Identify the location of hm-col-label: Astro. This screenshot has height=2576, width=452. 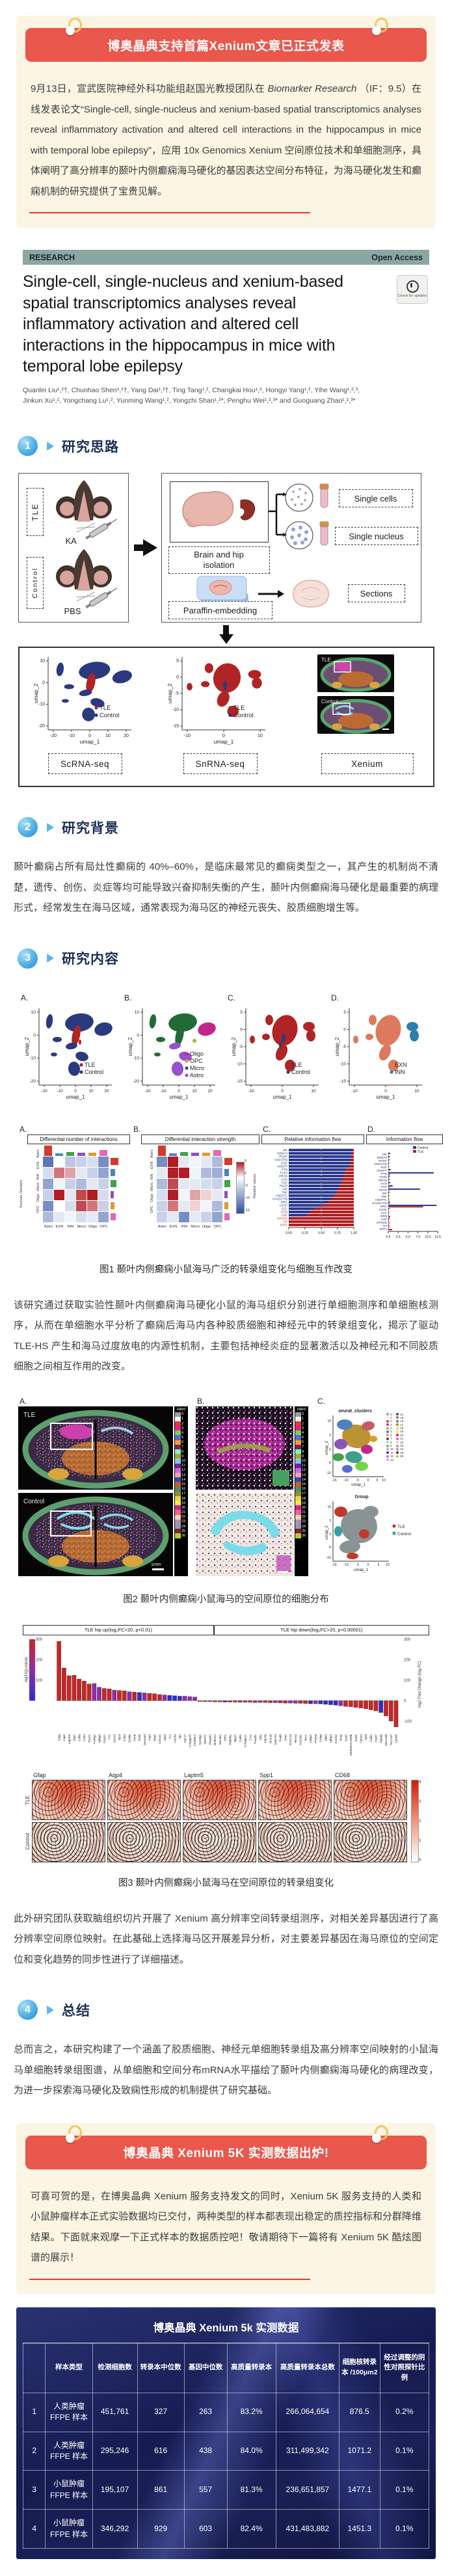
(48, 1226).